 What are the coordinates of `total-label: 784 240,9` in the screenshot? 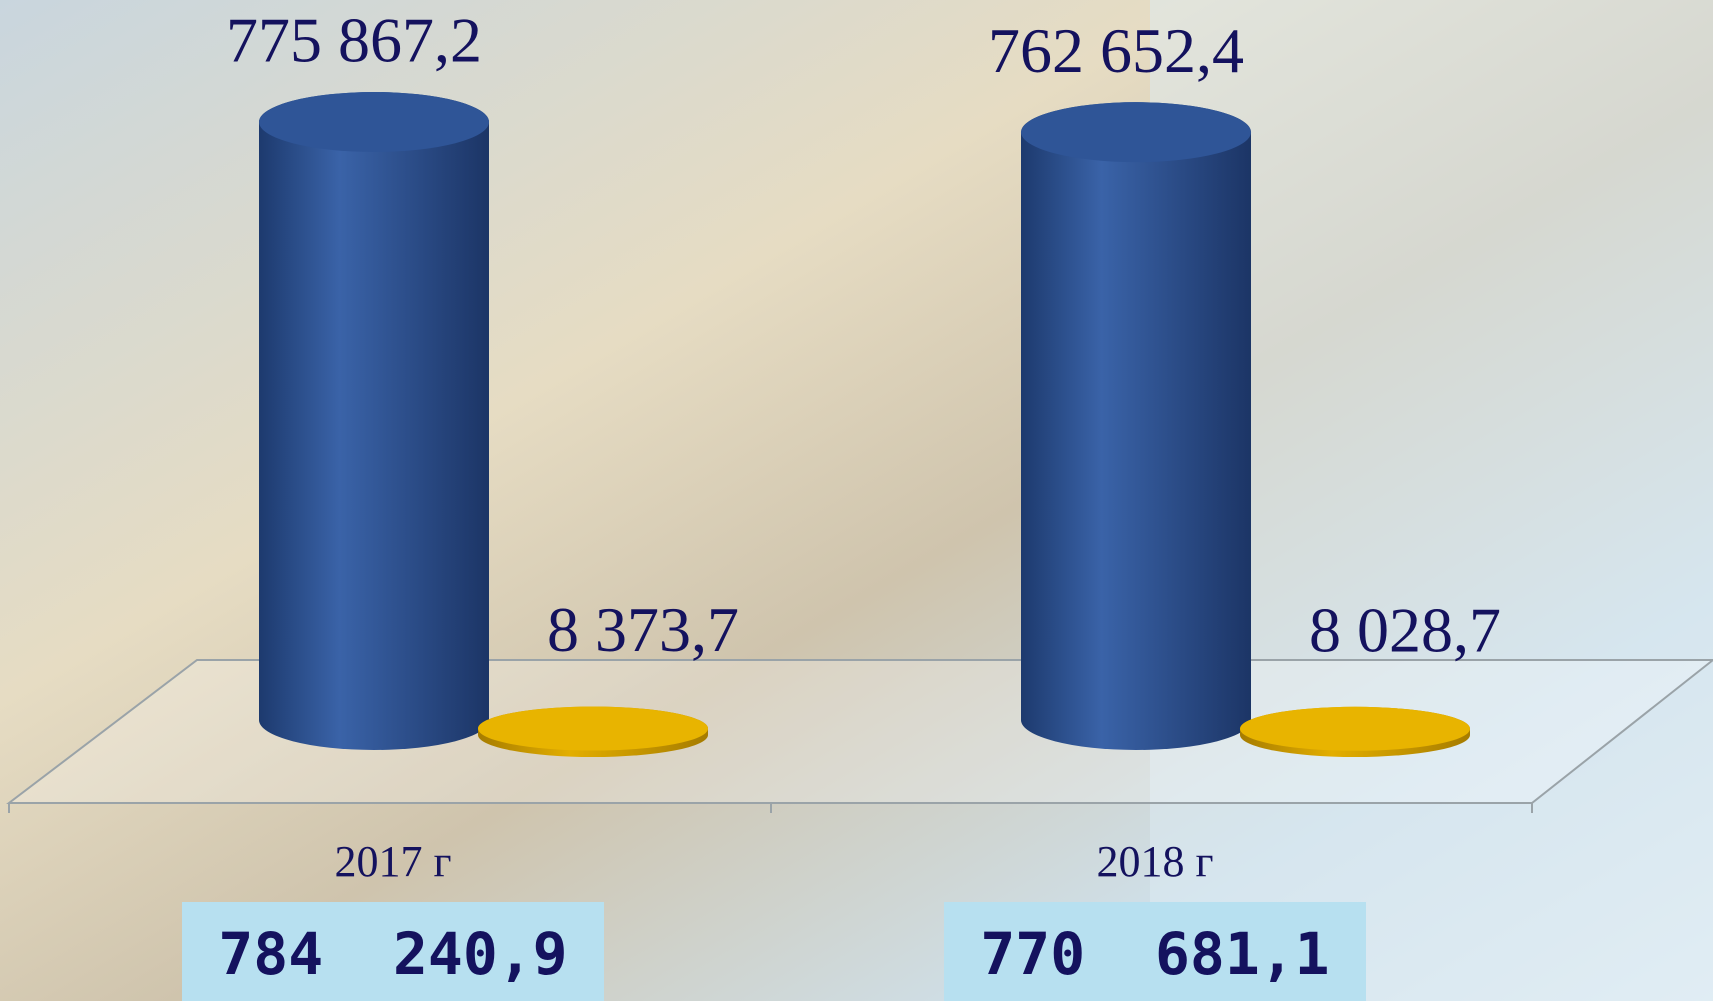 It's located at (392, 954).